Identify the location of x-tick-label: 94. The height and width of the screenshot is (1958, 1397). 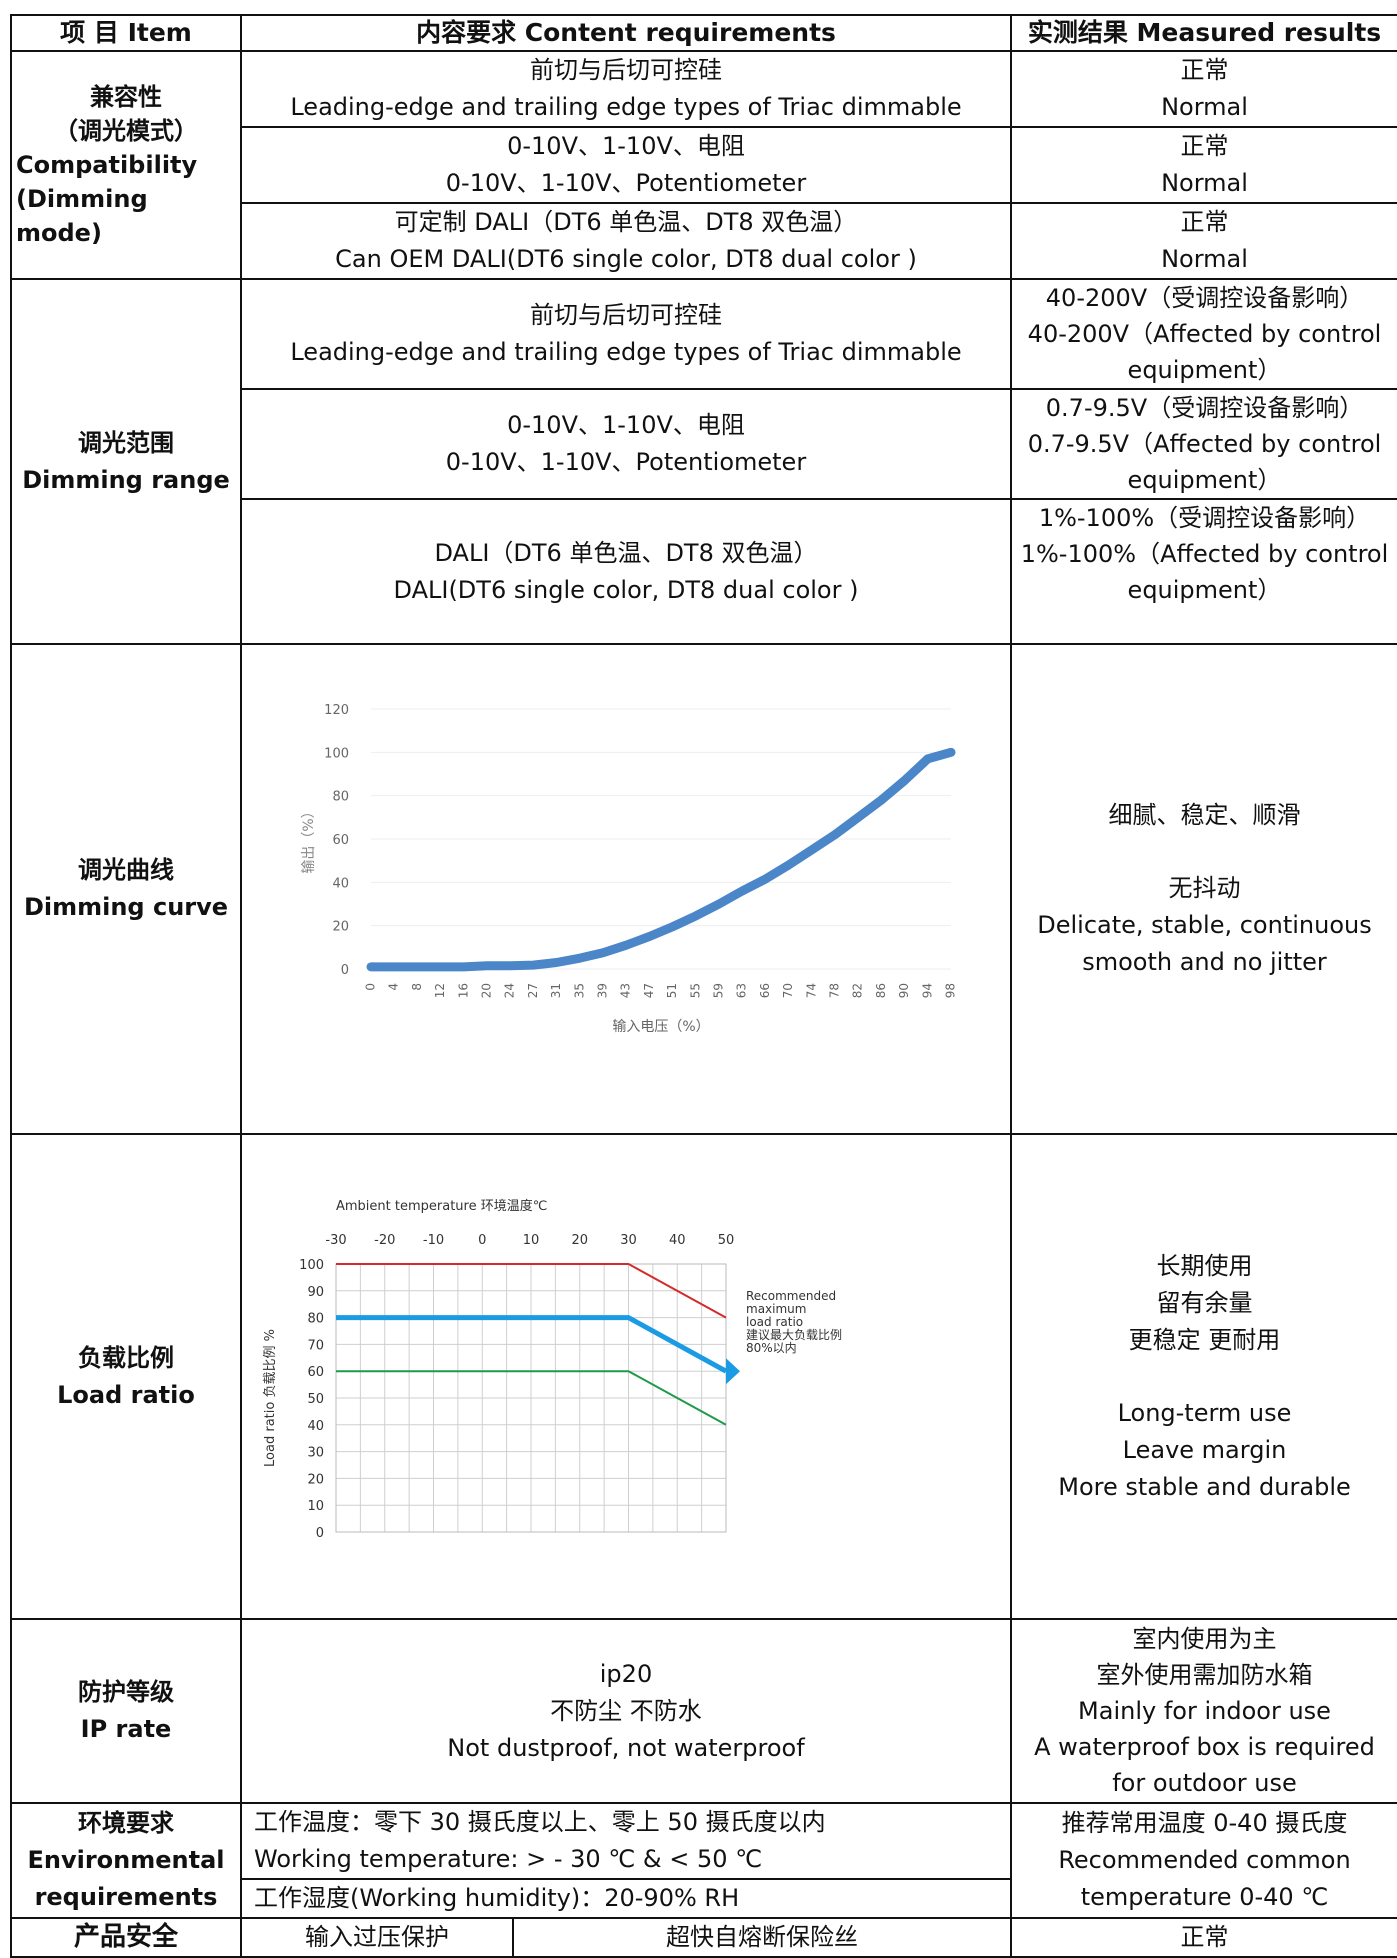
(927, 990).